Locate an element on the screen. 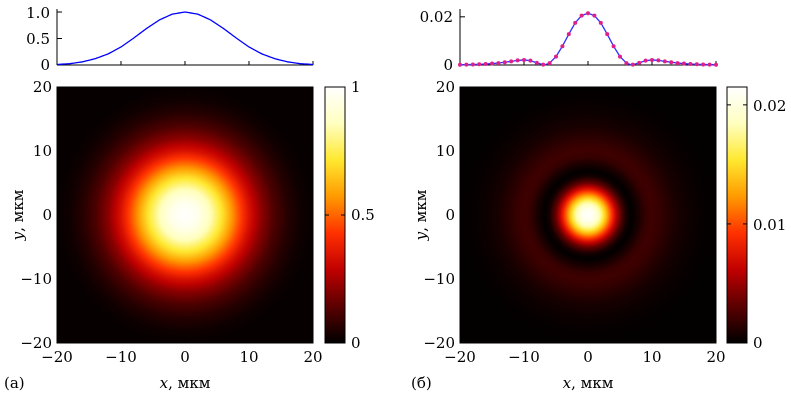  panel-a-ytick-2: 0 is located at coordinates (47, 215).